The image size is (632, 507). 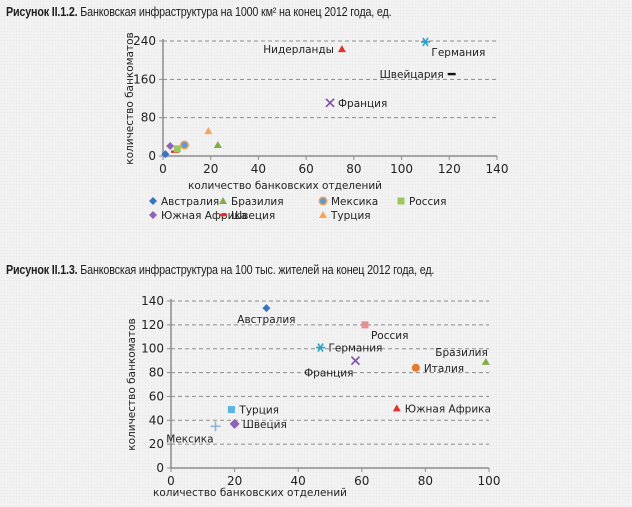 I want to click on x-tick-label: 0, so click(x=163, y=169).